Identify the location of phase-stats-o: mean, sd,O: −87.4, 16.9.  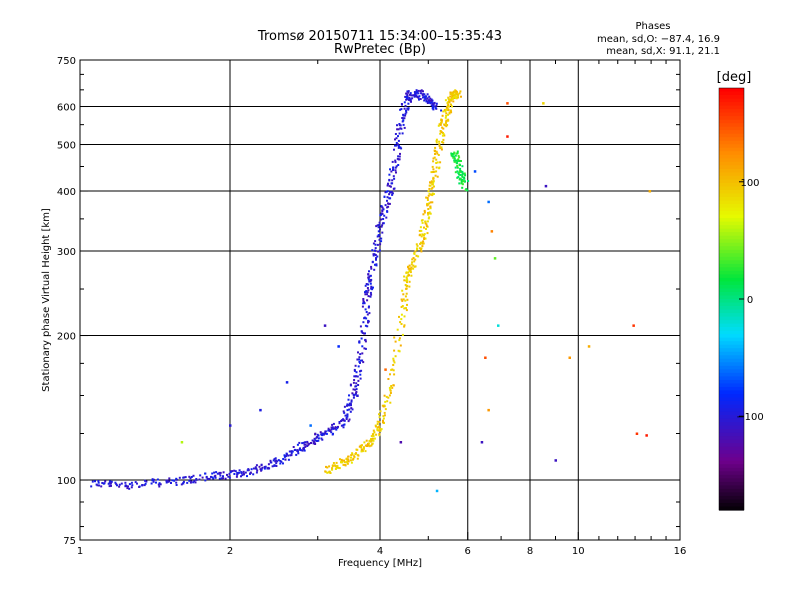
(658, 39).